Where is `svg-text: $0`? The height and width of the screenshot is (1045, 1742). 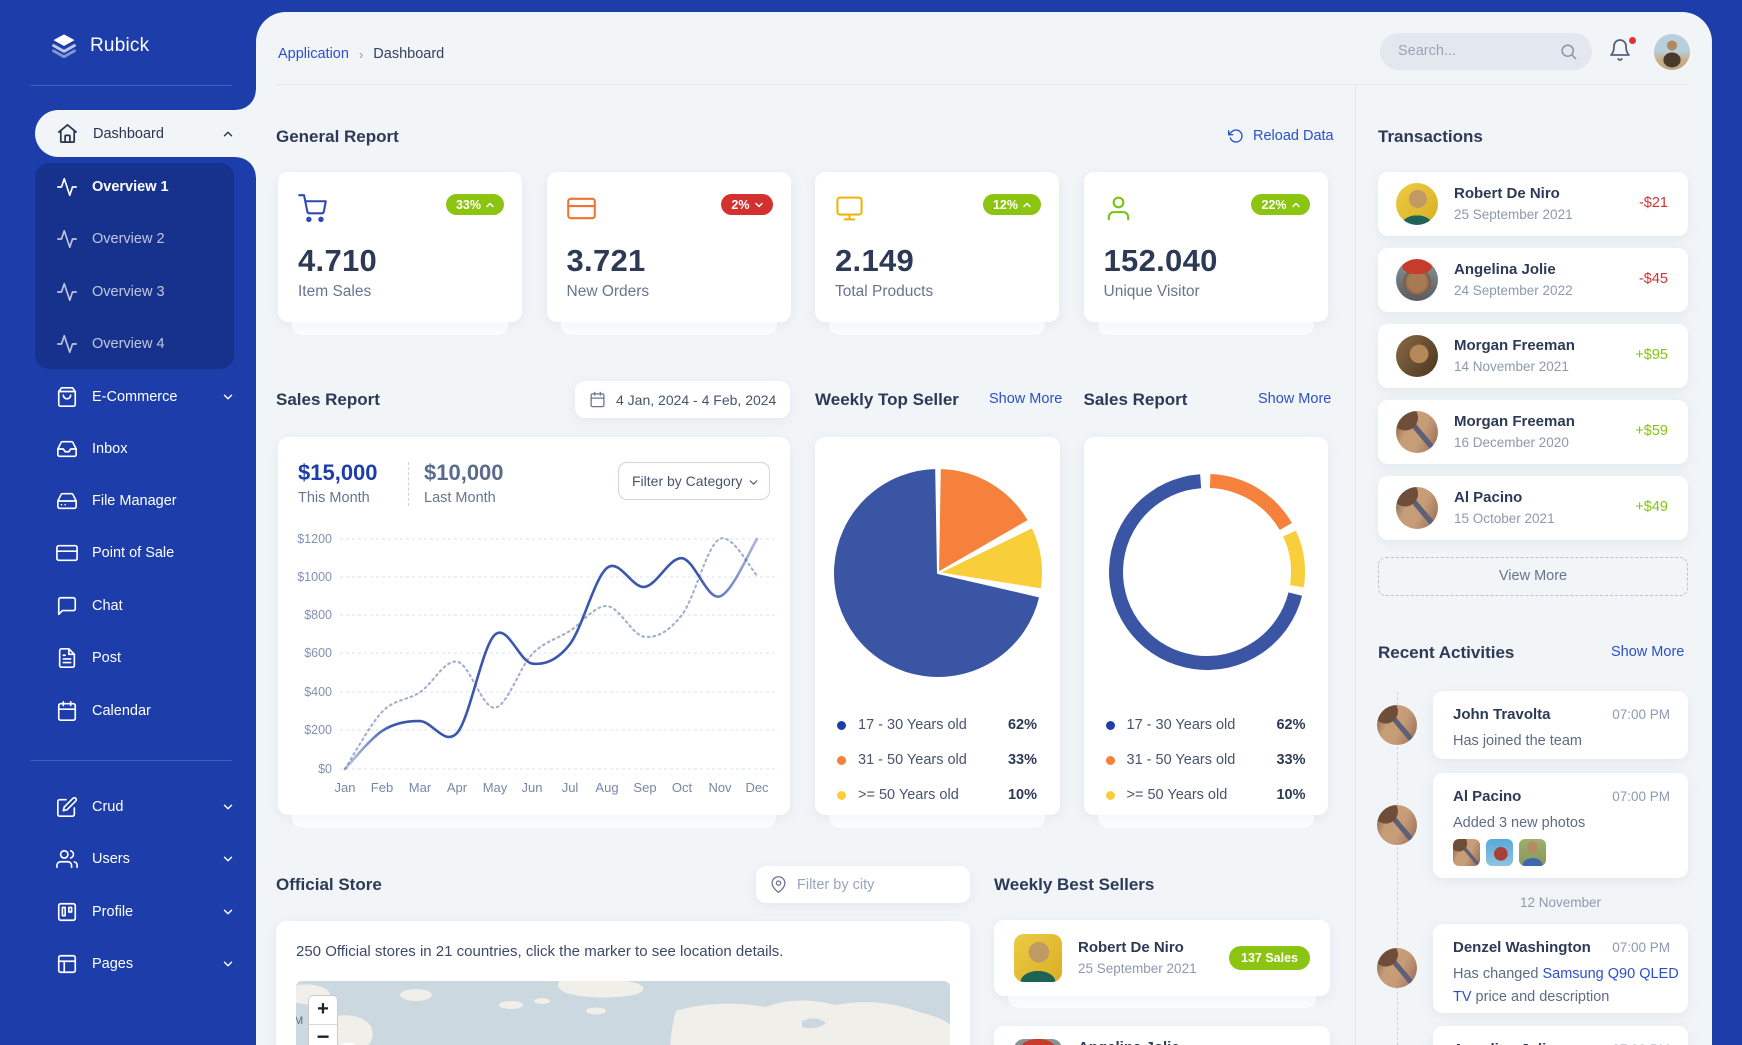
svg-text: $0 is located at coordinates (325, 769).